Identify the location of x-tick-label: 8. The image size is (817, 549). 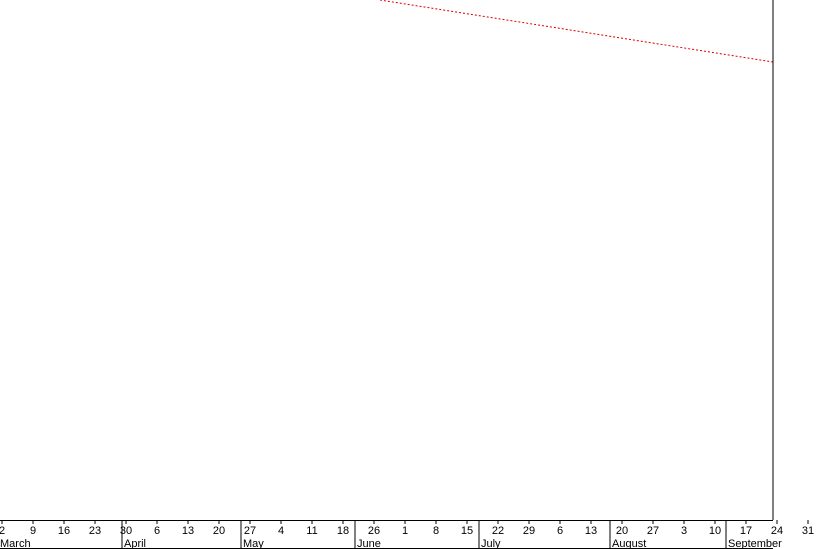
(436, 531).